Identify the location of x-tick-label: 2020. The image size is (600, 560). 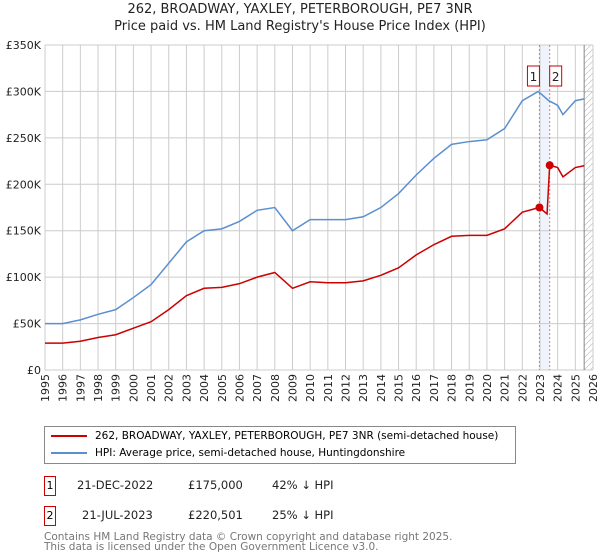
(487, 388).